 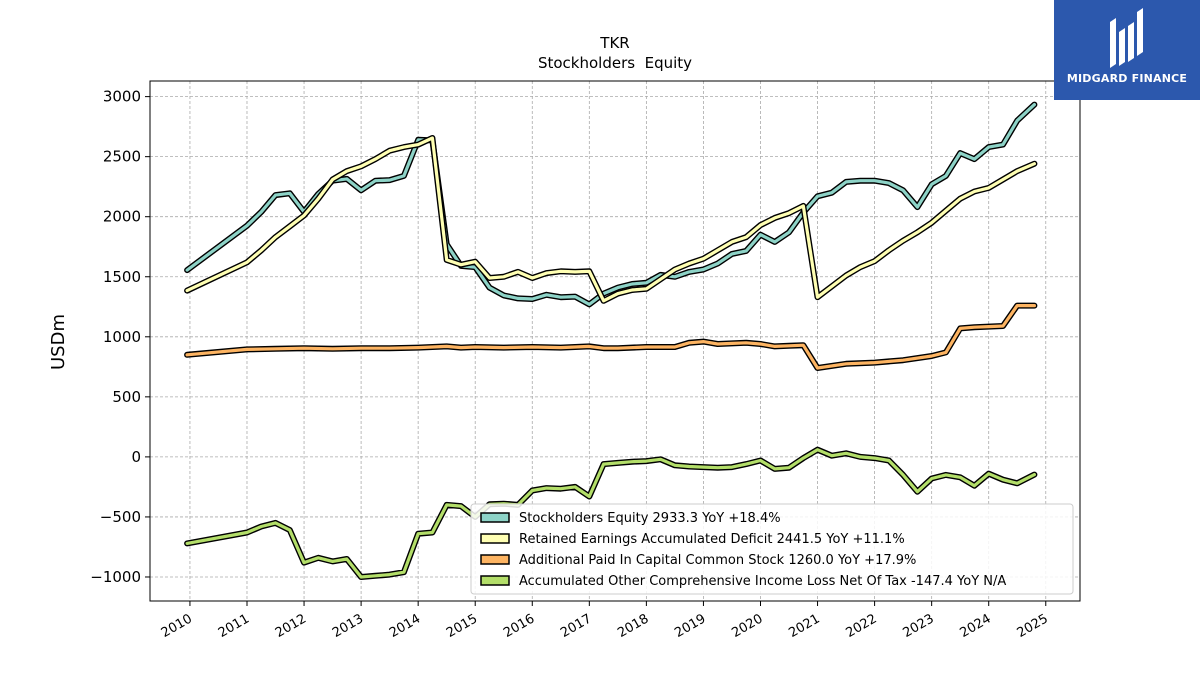 I want to click on y-axis-label: USDm, so click(x=58, y=342).